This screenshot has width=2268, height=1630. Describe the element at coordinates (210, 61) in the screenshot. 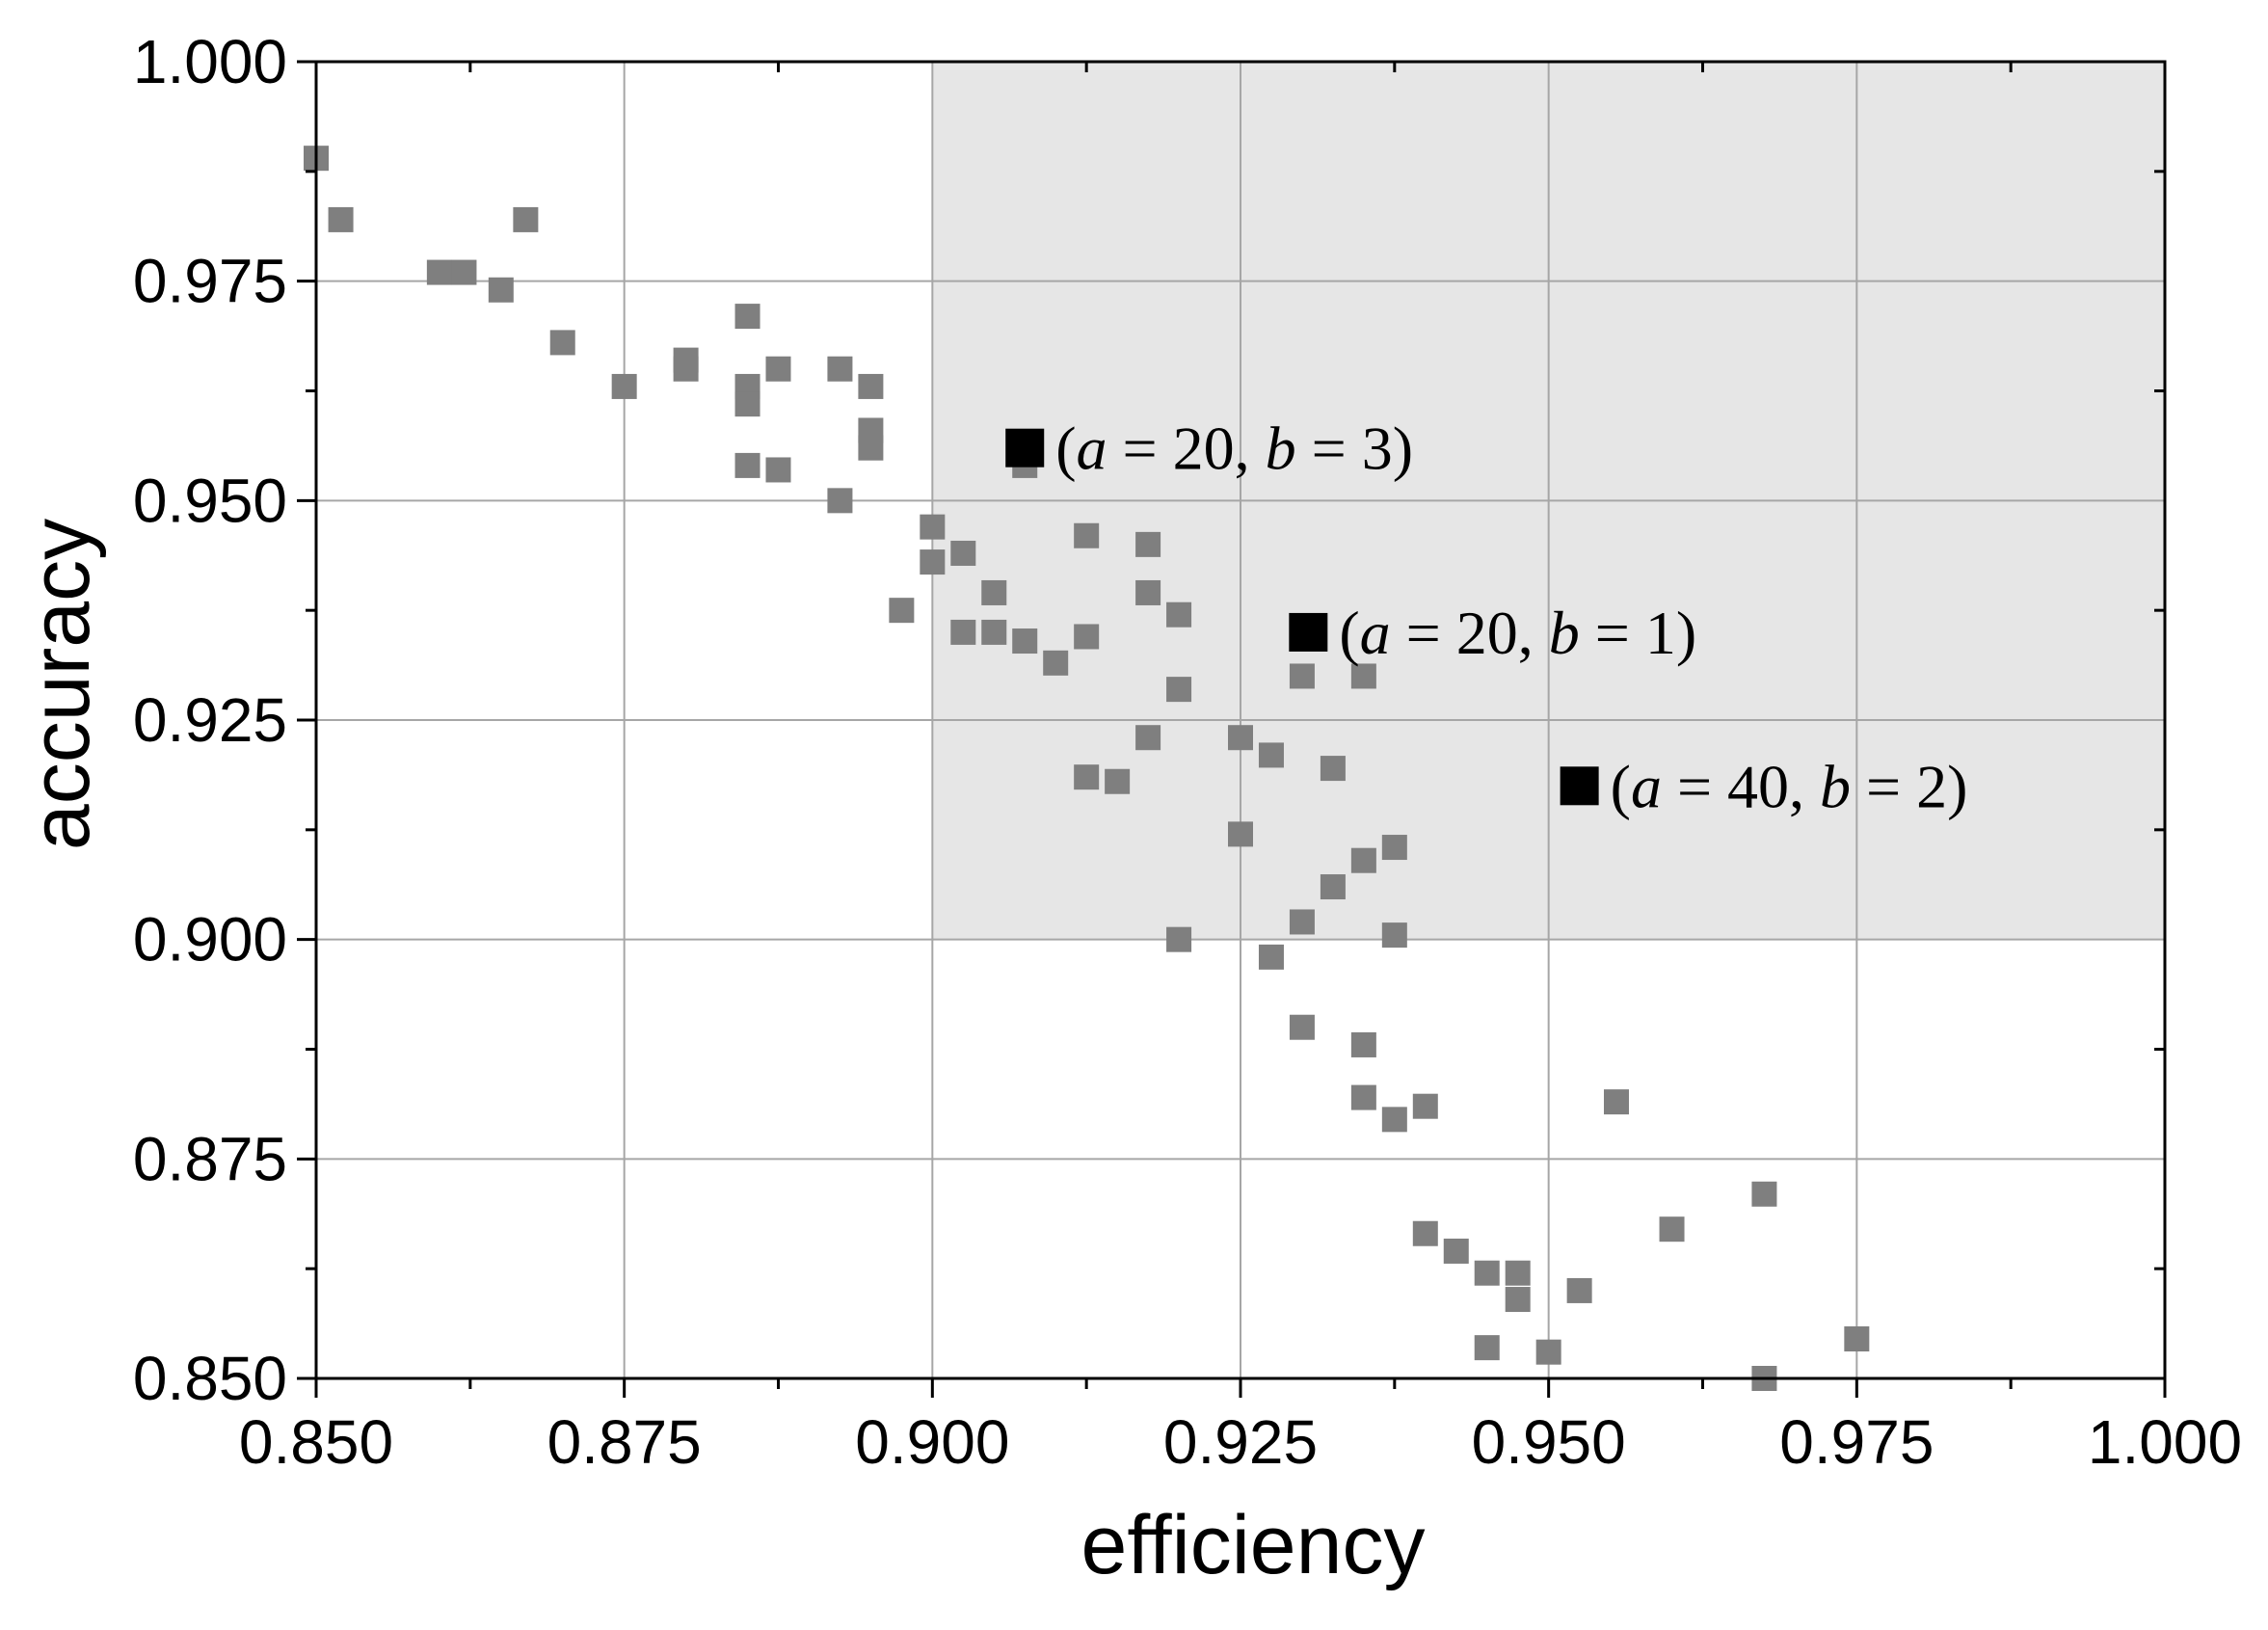

I see `y-tick-label: 1.000` at that location.